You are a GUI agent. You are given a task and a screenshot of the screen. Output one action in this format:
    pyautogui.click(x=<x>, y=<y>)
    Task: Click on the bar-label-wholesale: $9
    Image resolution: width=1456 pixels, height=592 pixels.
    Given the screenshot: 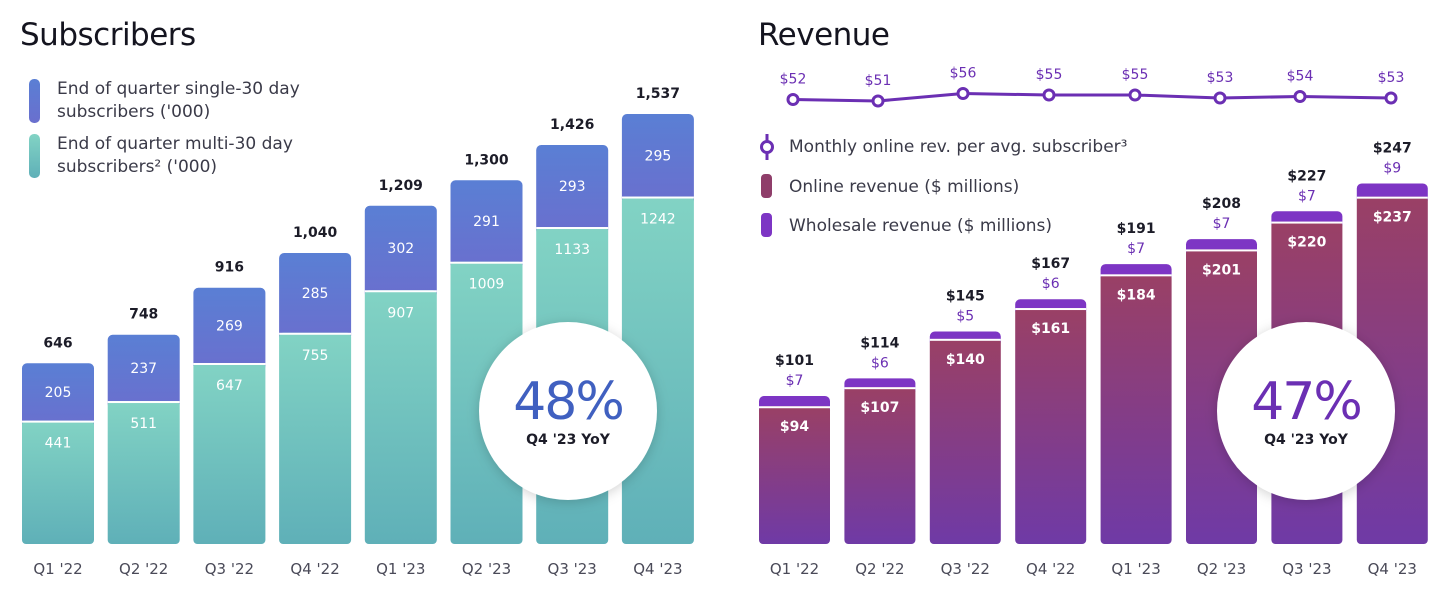 What is the action you would take?
    pyautogui.click(x=1392, y=168)
    